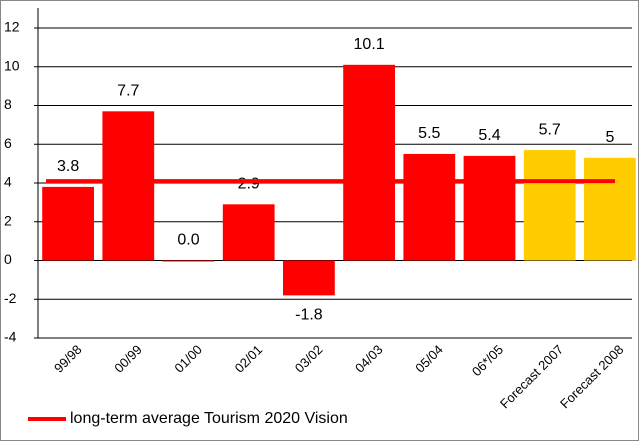  What do you see at coordinates (12, 65) in the screenshot?
I see `y-tick-label: 10` at bounding box center [12, 65].